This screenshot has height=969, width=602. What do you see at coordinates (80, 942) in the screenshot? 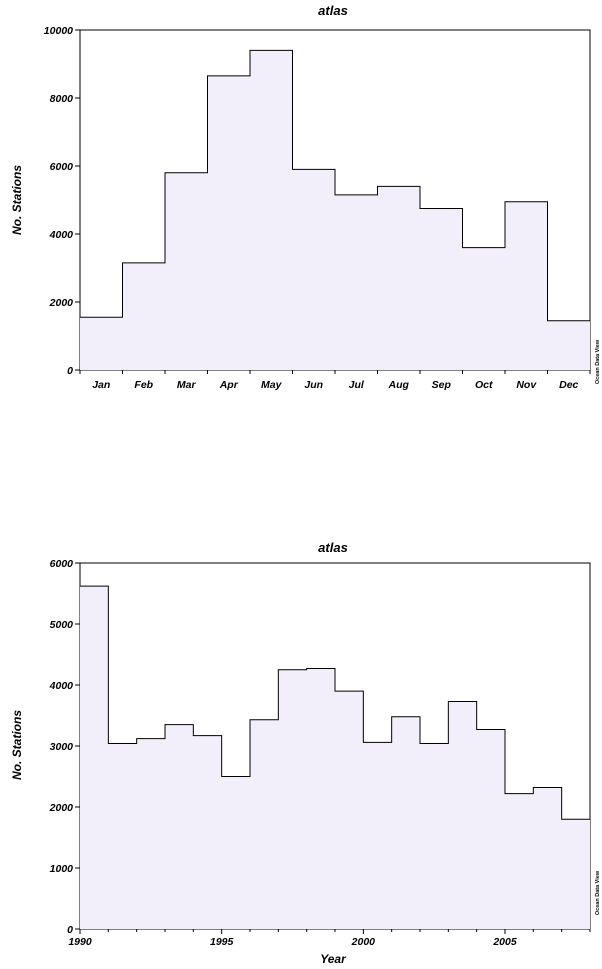
I see `x-tick-label: 1990` at bounding box center [80, 942].